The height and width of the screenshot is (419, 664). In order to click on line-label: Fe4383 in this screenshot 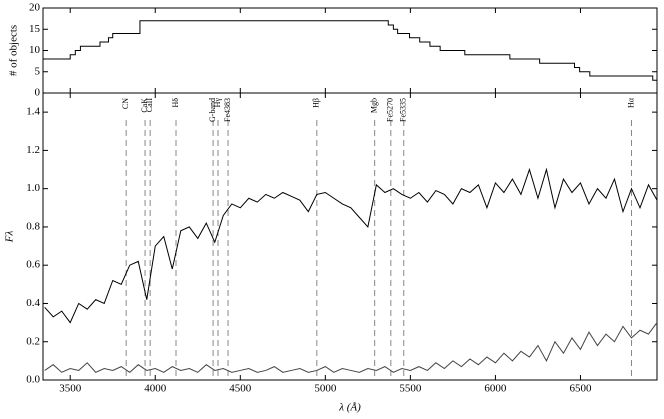, I will do `click(227, 110)`.